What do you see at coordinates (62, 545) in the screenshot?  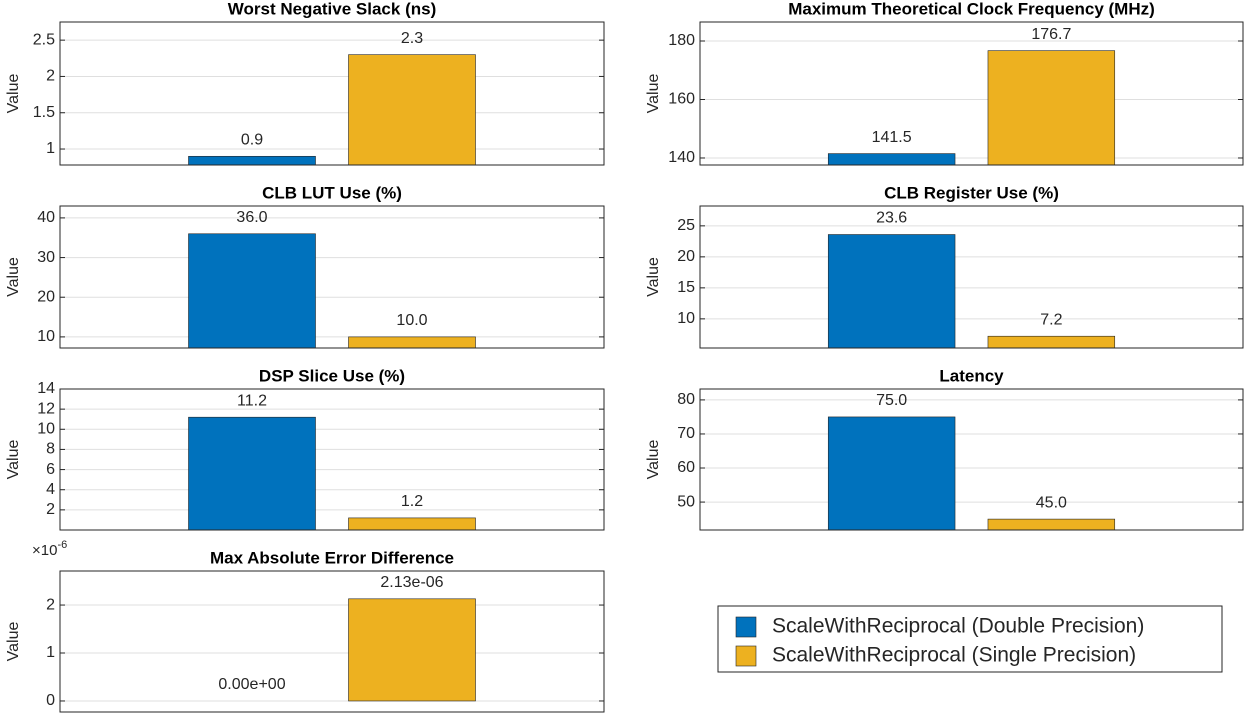 I see `exponent-power: -6` at bounding box center [62, 545].